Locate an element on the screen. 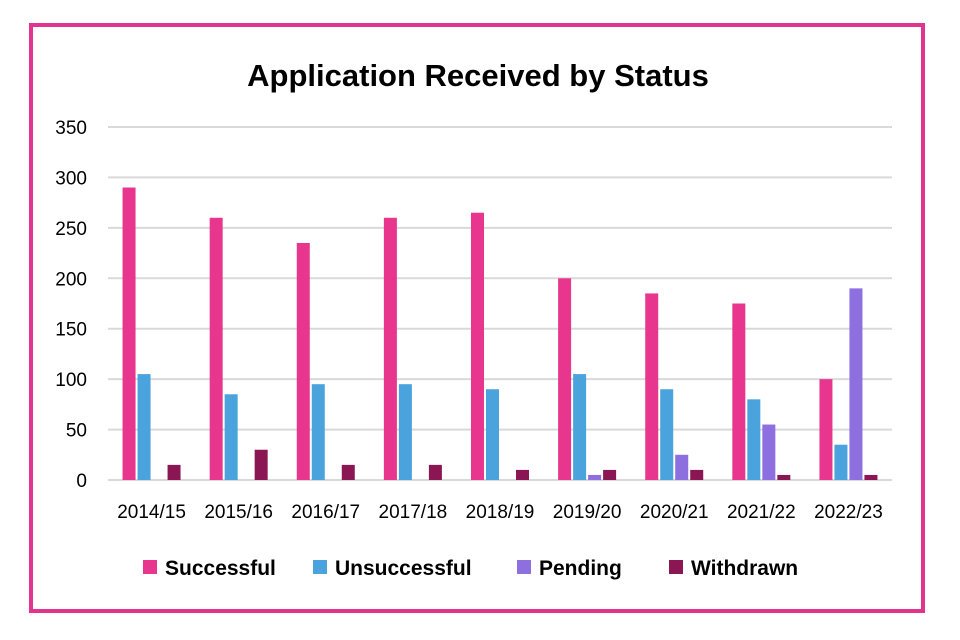 Image resolution: width=960 pixels, height=640 pixels. y-tick-label: 300 is located at coordinates (71, 178).